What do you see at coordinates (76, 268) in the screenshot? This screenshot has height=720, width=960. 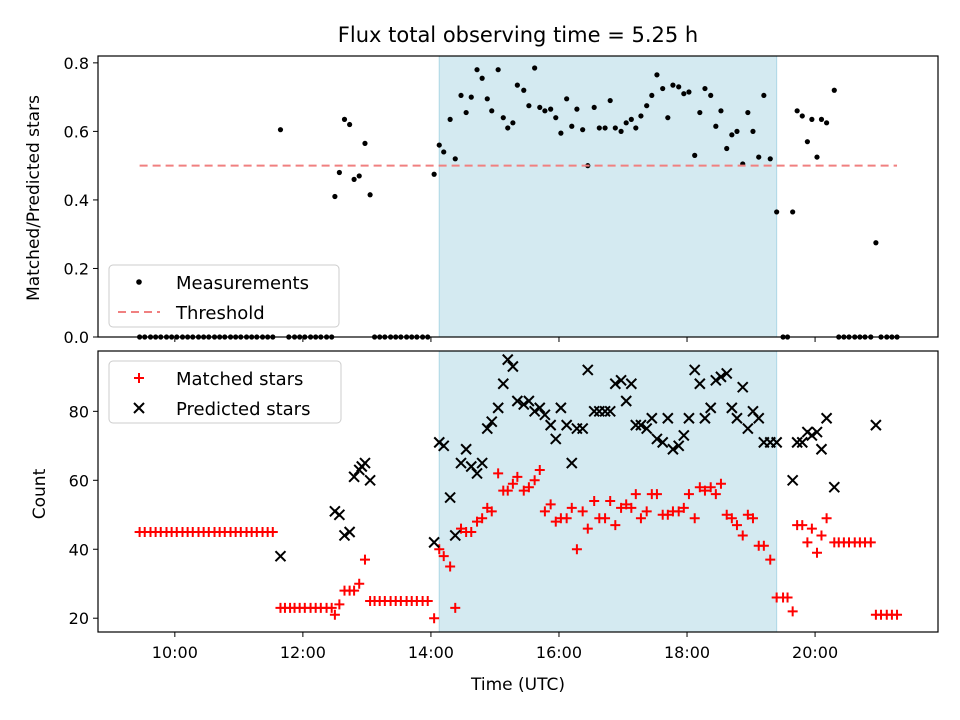 I see `y-tick-label: 0.2` at bounding box center [76, 268].